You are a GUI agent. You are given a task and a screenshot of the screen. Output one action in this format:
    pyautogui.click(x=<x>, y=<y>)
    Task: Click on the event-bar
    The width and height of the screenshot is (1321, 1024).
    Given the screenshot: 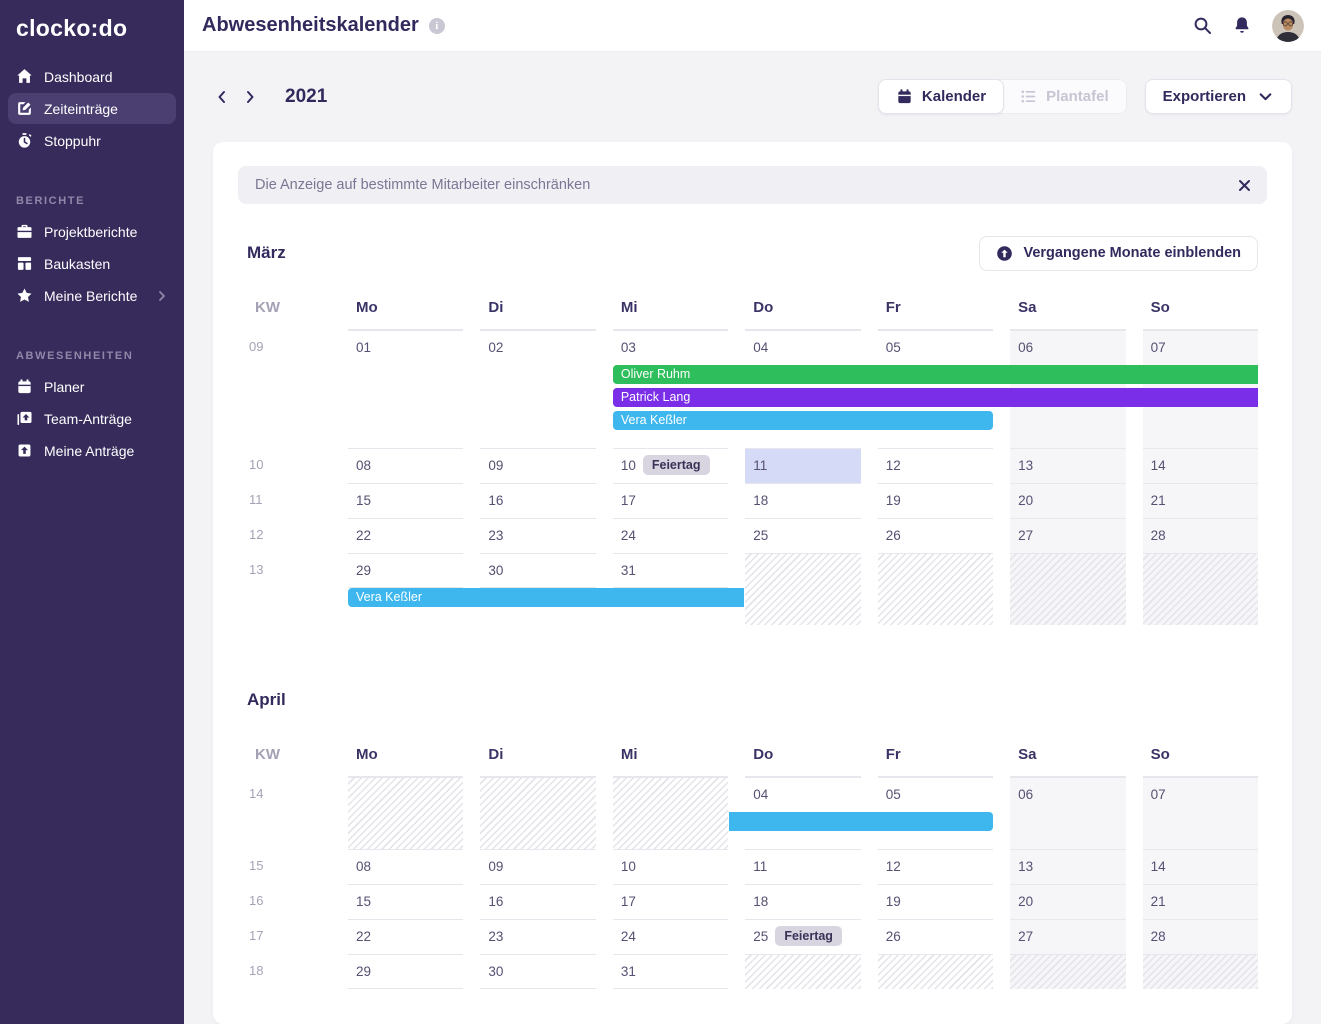 What is the action you would take?
    pyautogui.click(x=861, y=821)
    